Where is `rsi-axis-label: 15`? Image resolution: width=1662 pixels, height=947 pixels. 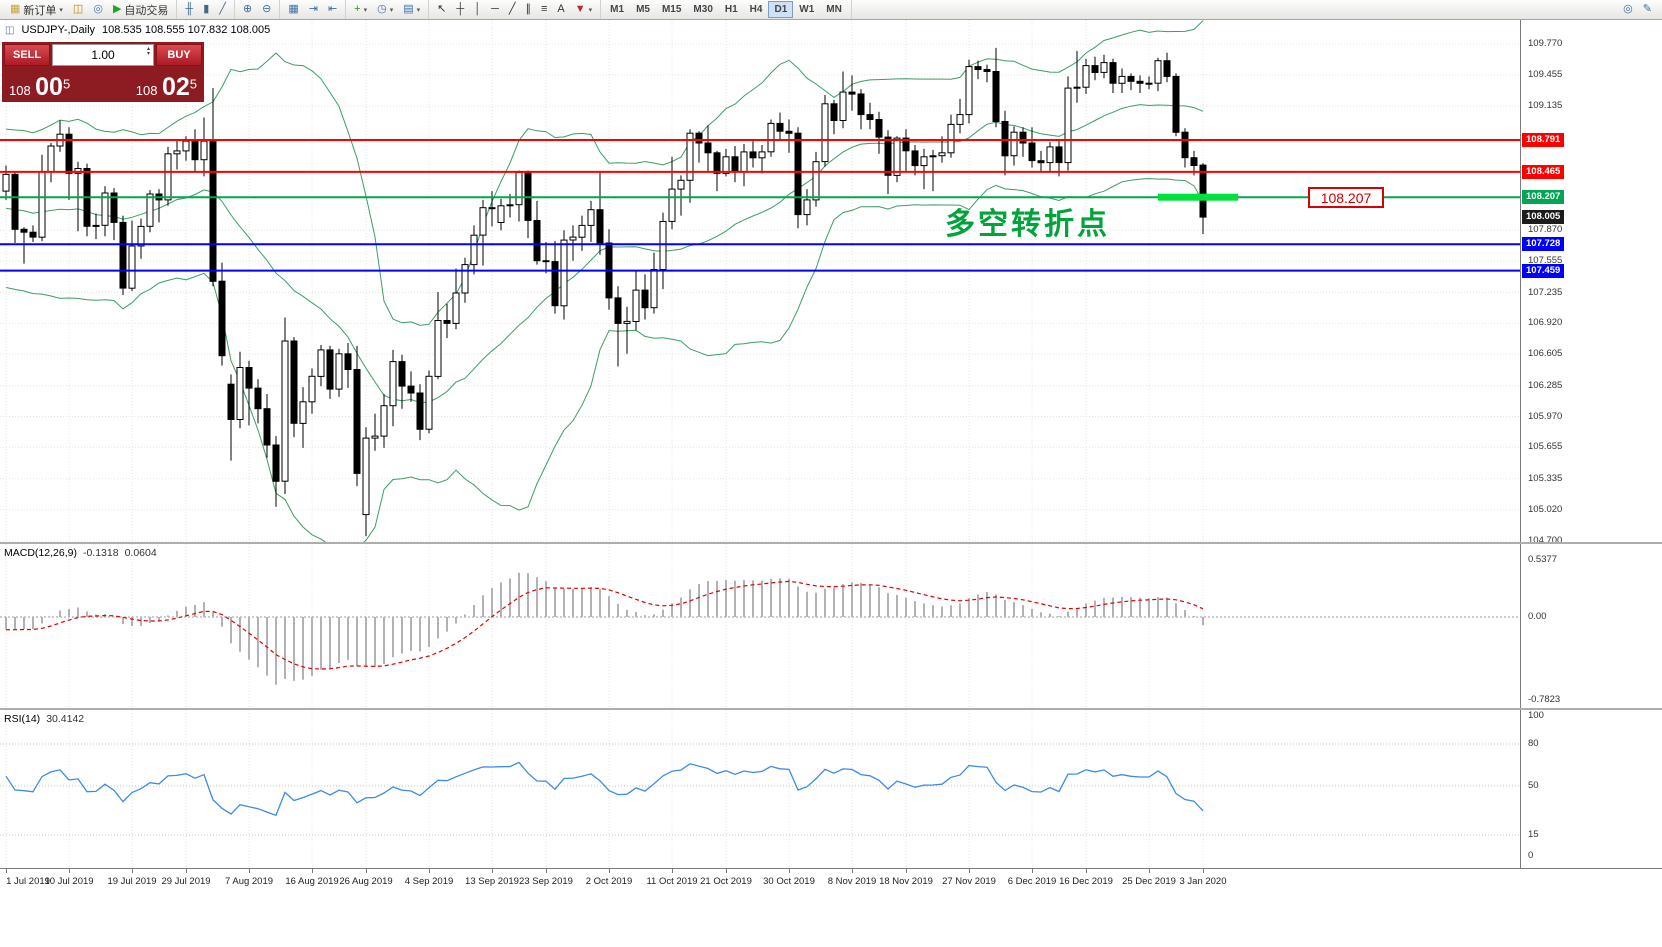
rsi-axis-label: 15 is located at coordinates (1533, 834).